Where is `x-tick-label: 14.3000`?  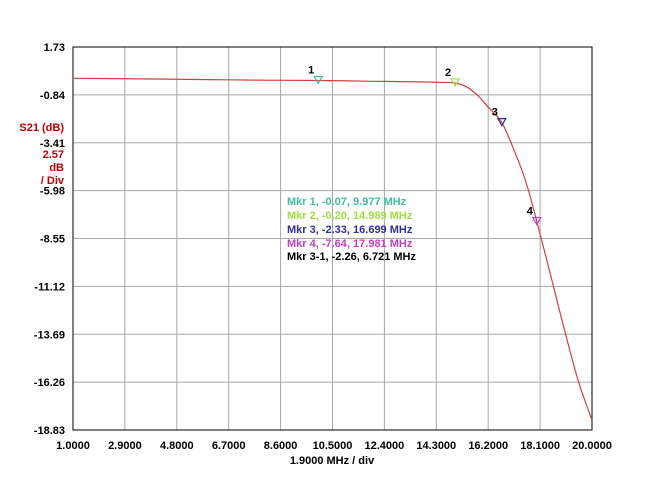 x-tick-label: 14.3000 is located at coordinates (436, 446).